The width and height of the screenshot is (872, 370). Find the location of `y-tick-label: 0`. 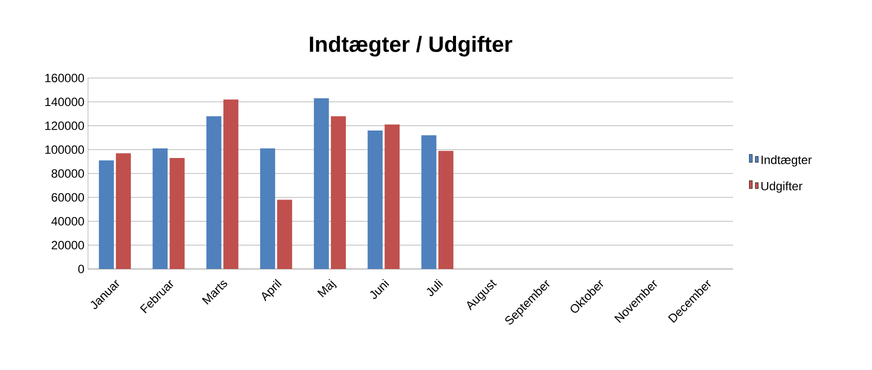

y-tick-label: 0 is located at coordinates (81, 269).